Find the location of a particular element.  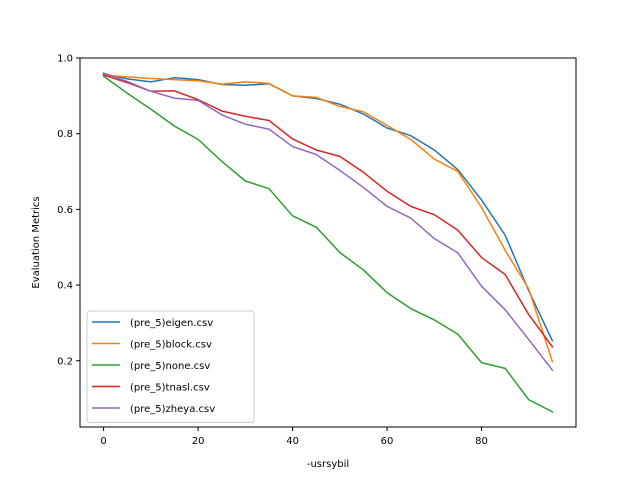

x-axis-label: -usrsybil is located at coordinates (328, 464).